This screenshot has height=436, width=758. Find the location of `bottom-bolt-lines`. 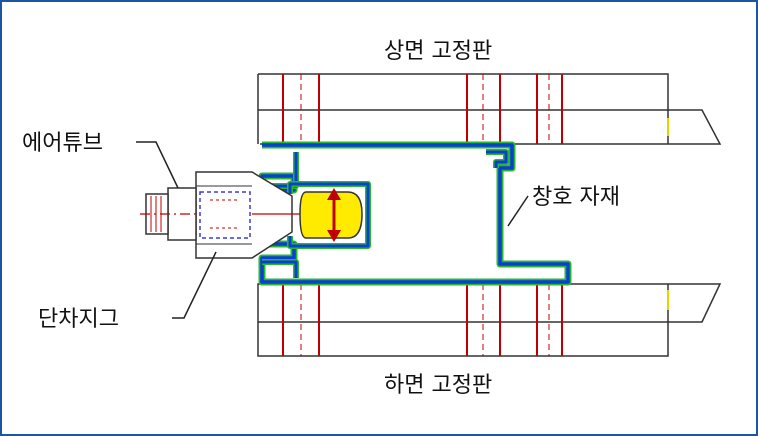

bottom-bolt-lines is located at coordinates (422, 320).